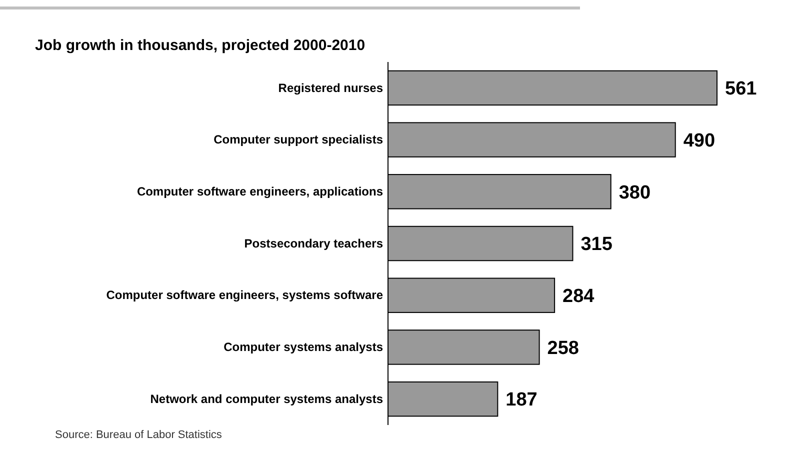 This screenshot has width=796, height=466. What do you see at coordinates (245, 295) in the screenshot?
I see `y-tick-label: Computer software engineers, systems software` at bounding box center [245, 295].